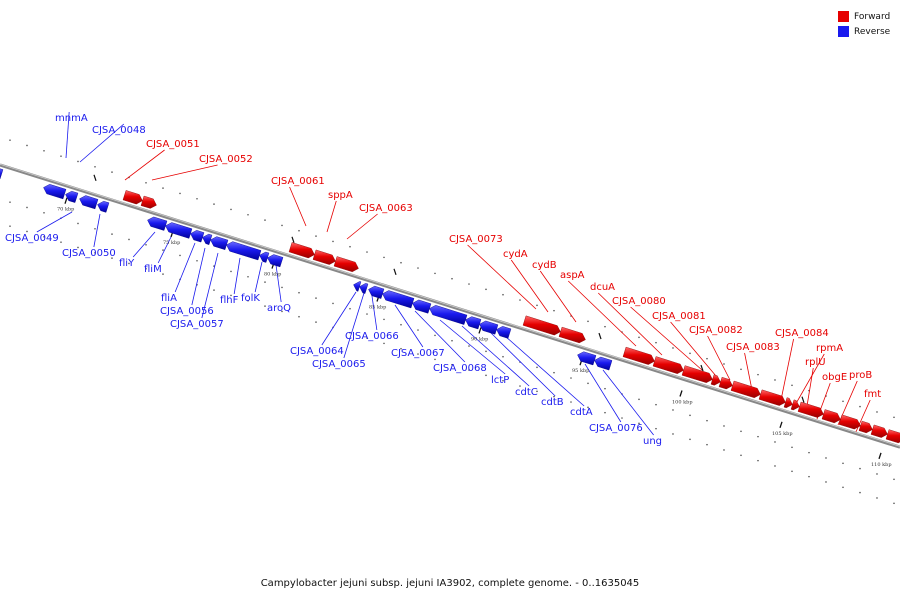 The image size is (900, 600). I want to click on gene-arrow-ung, so click(603, 363).